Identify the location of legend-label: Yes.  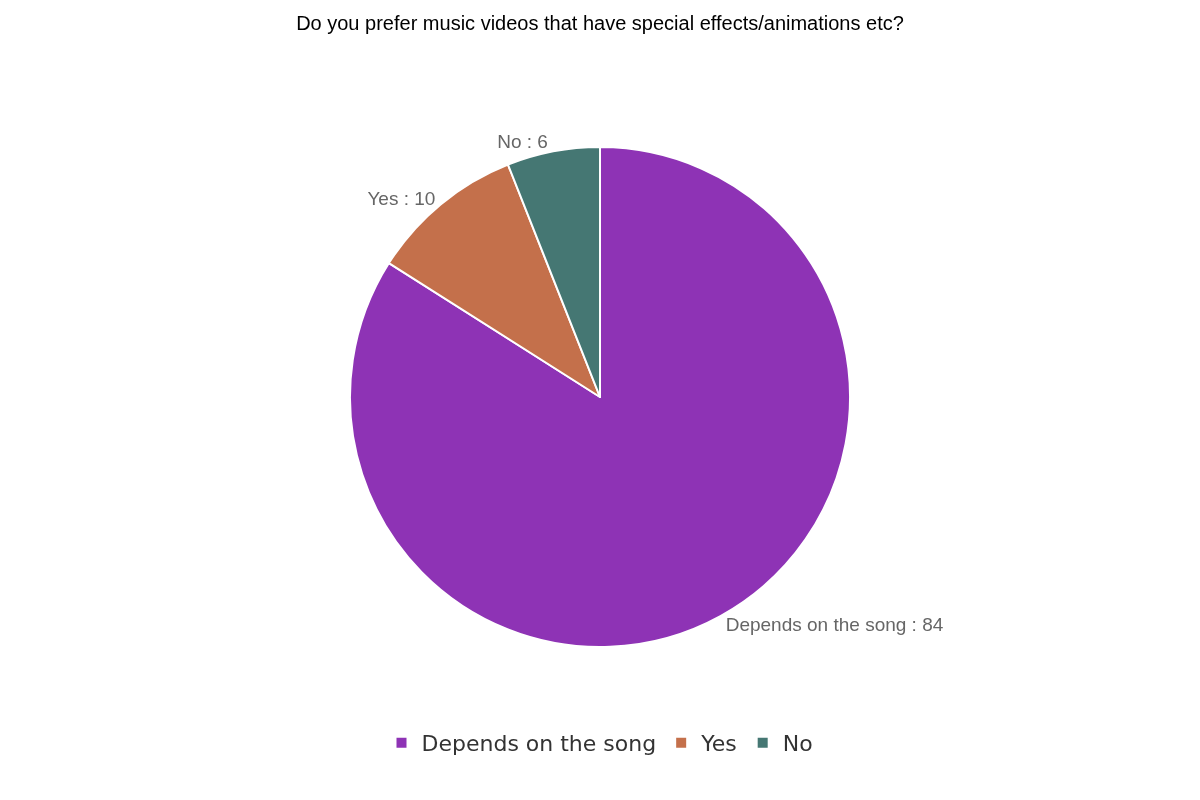
(718, 744).